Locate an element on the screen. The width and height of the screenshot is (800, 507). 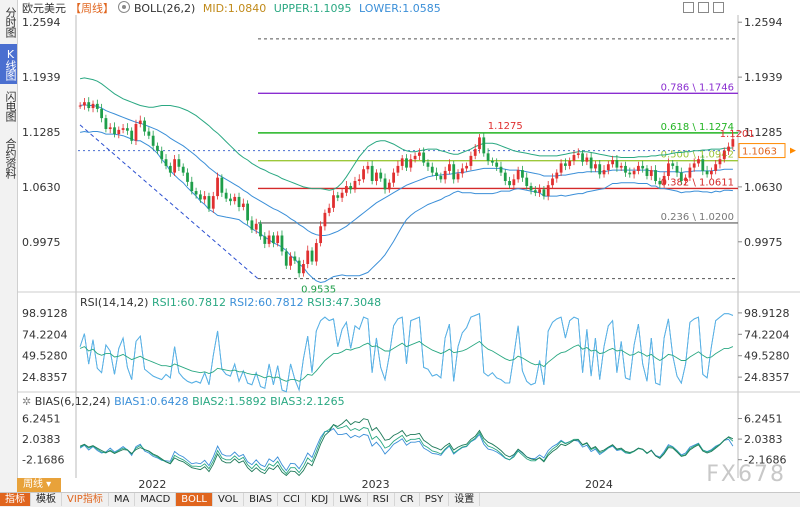
toolbar-item-vol: VOL is located at coordinates (229, 499).